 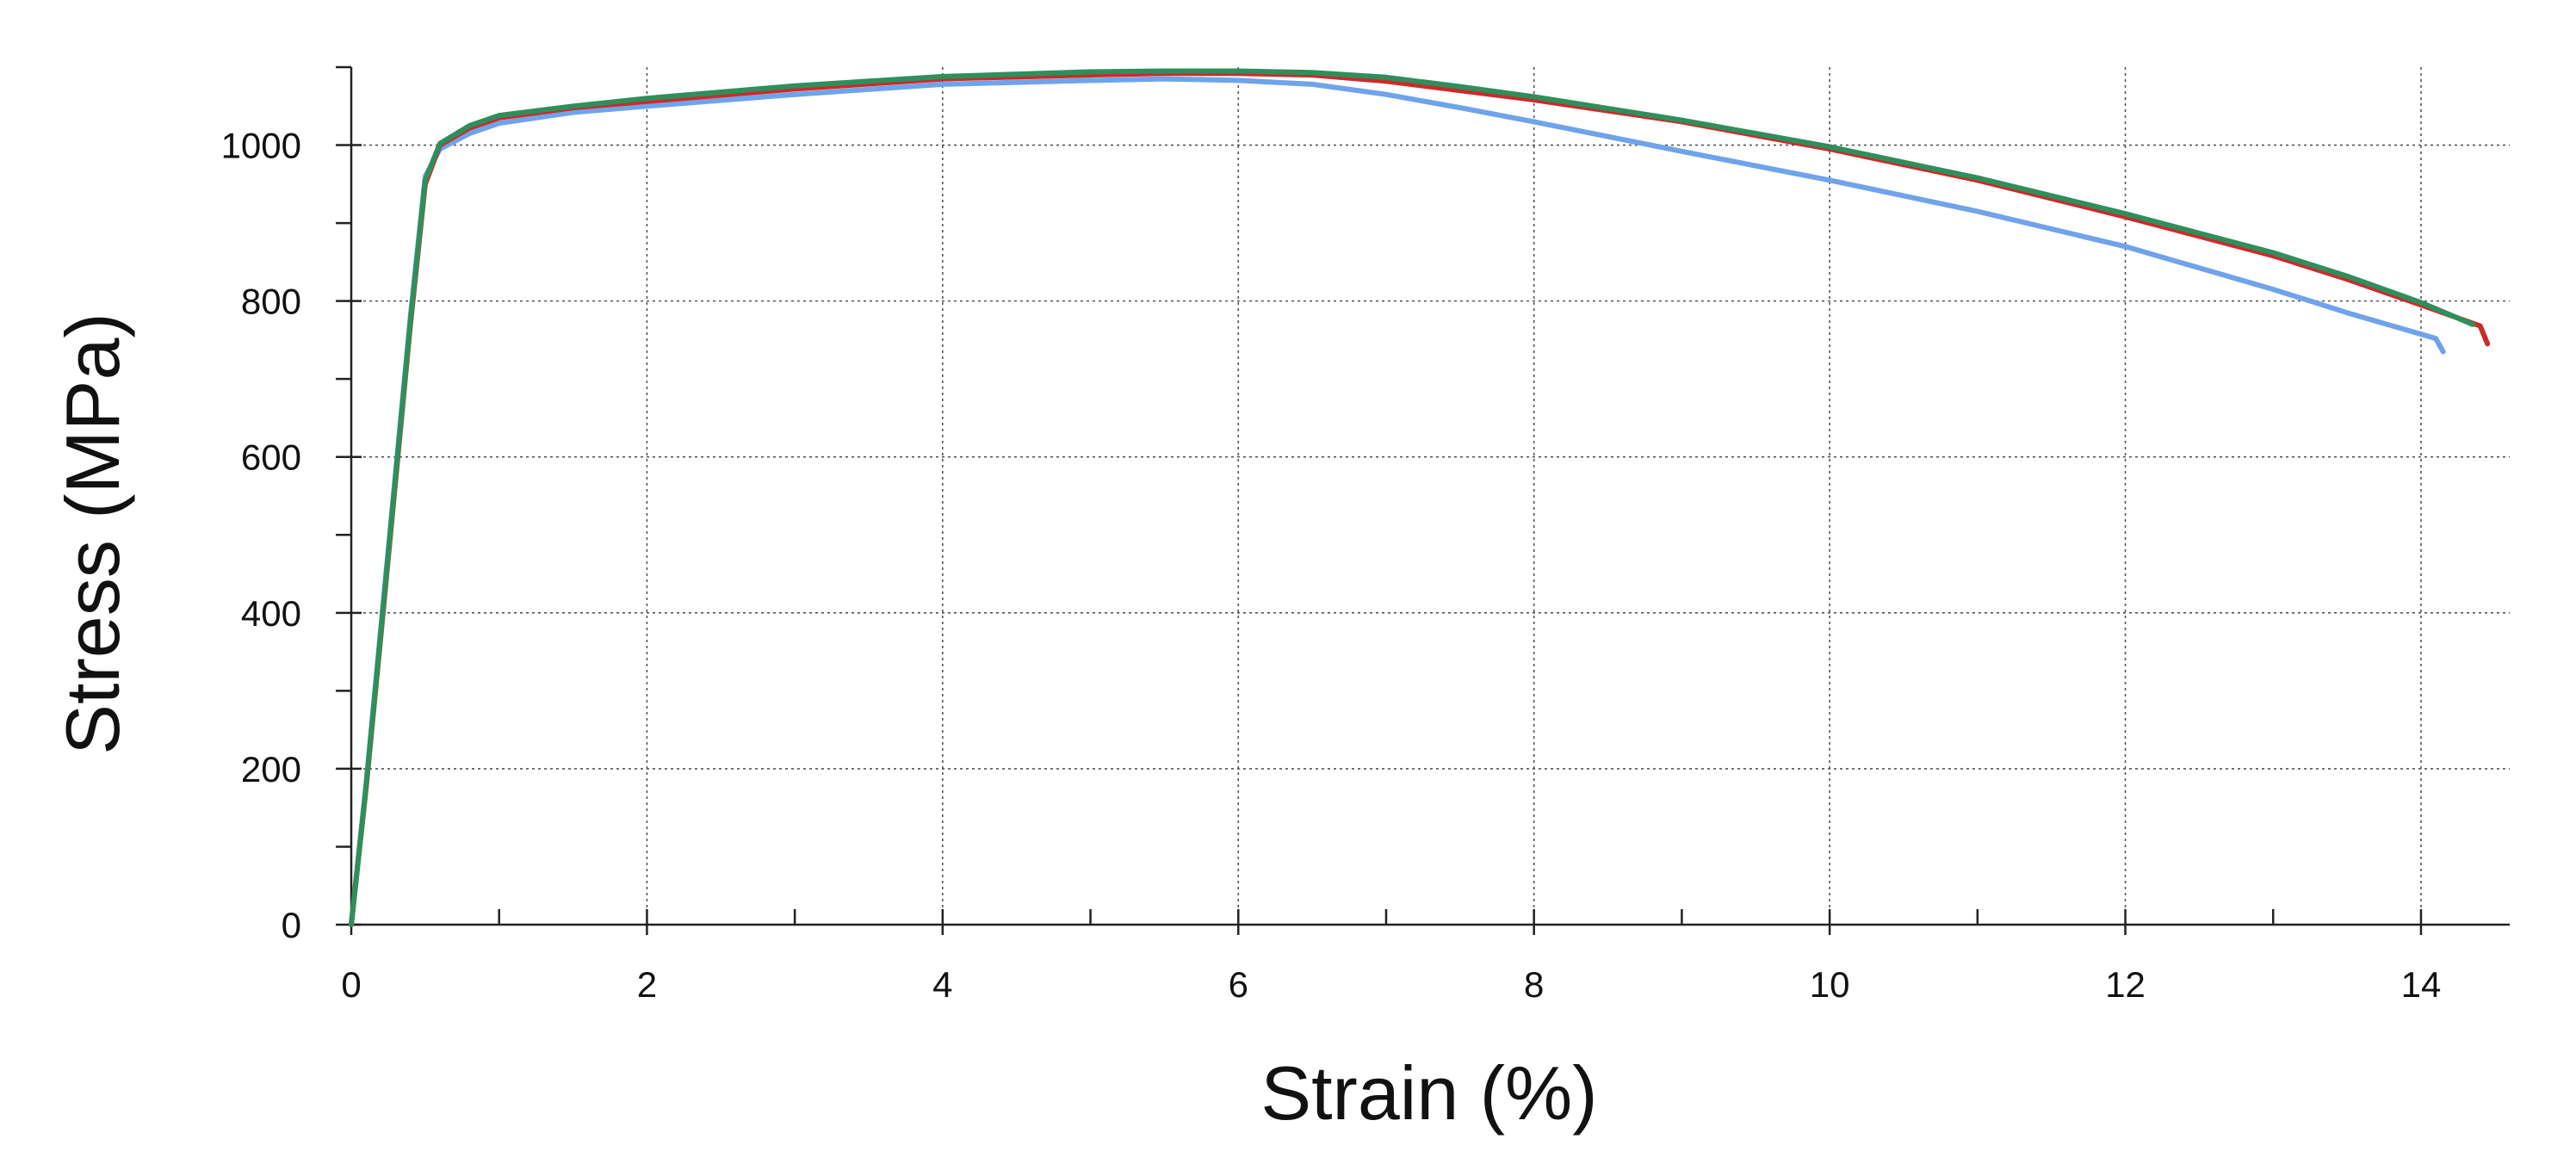 I want to click on x-tick-label: 6, so click(x=1239, y=984).